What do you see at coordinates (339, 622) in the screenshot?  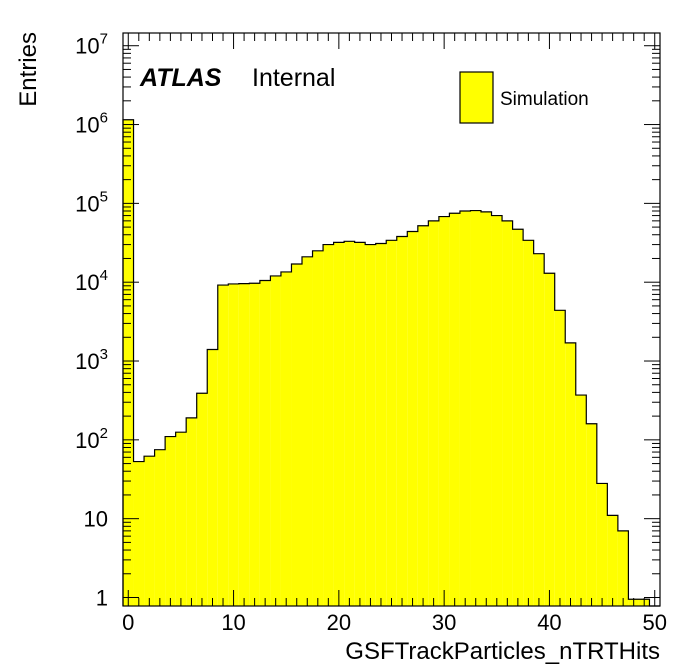 I see `x-tick-label: 20` at bounding box center [339, 622].